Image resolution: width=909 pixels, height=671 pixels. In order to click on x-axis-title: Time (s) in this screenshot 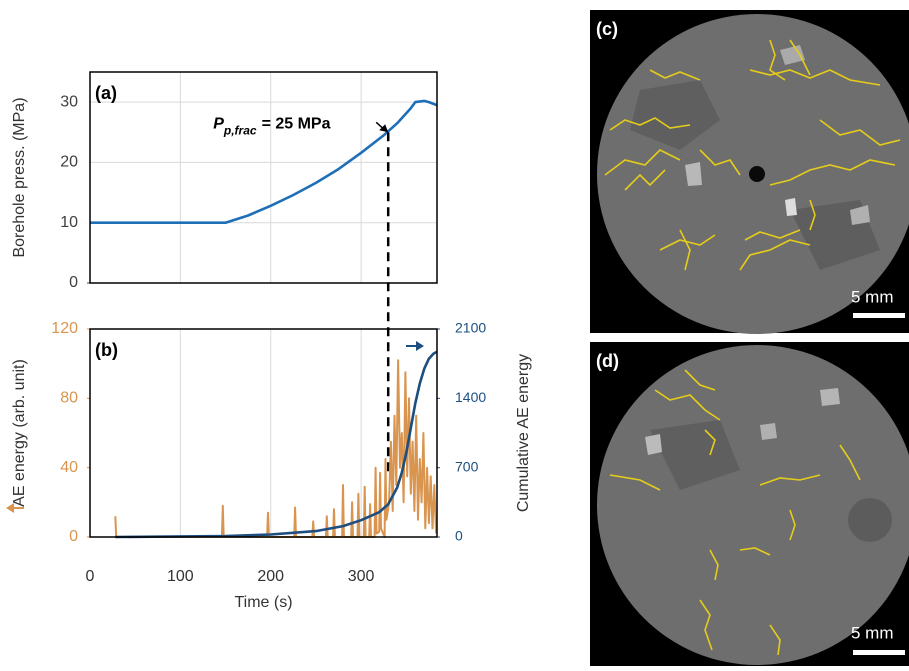, I will do `click(263, 602)`.